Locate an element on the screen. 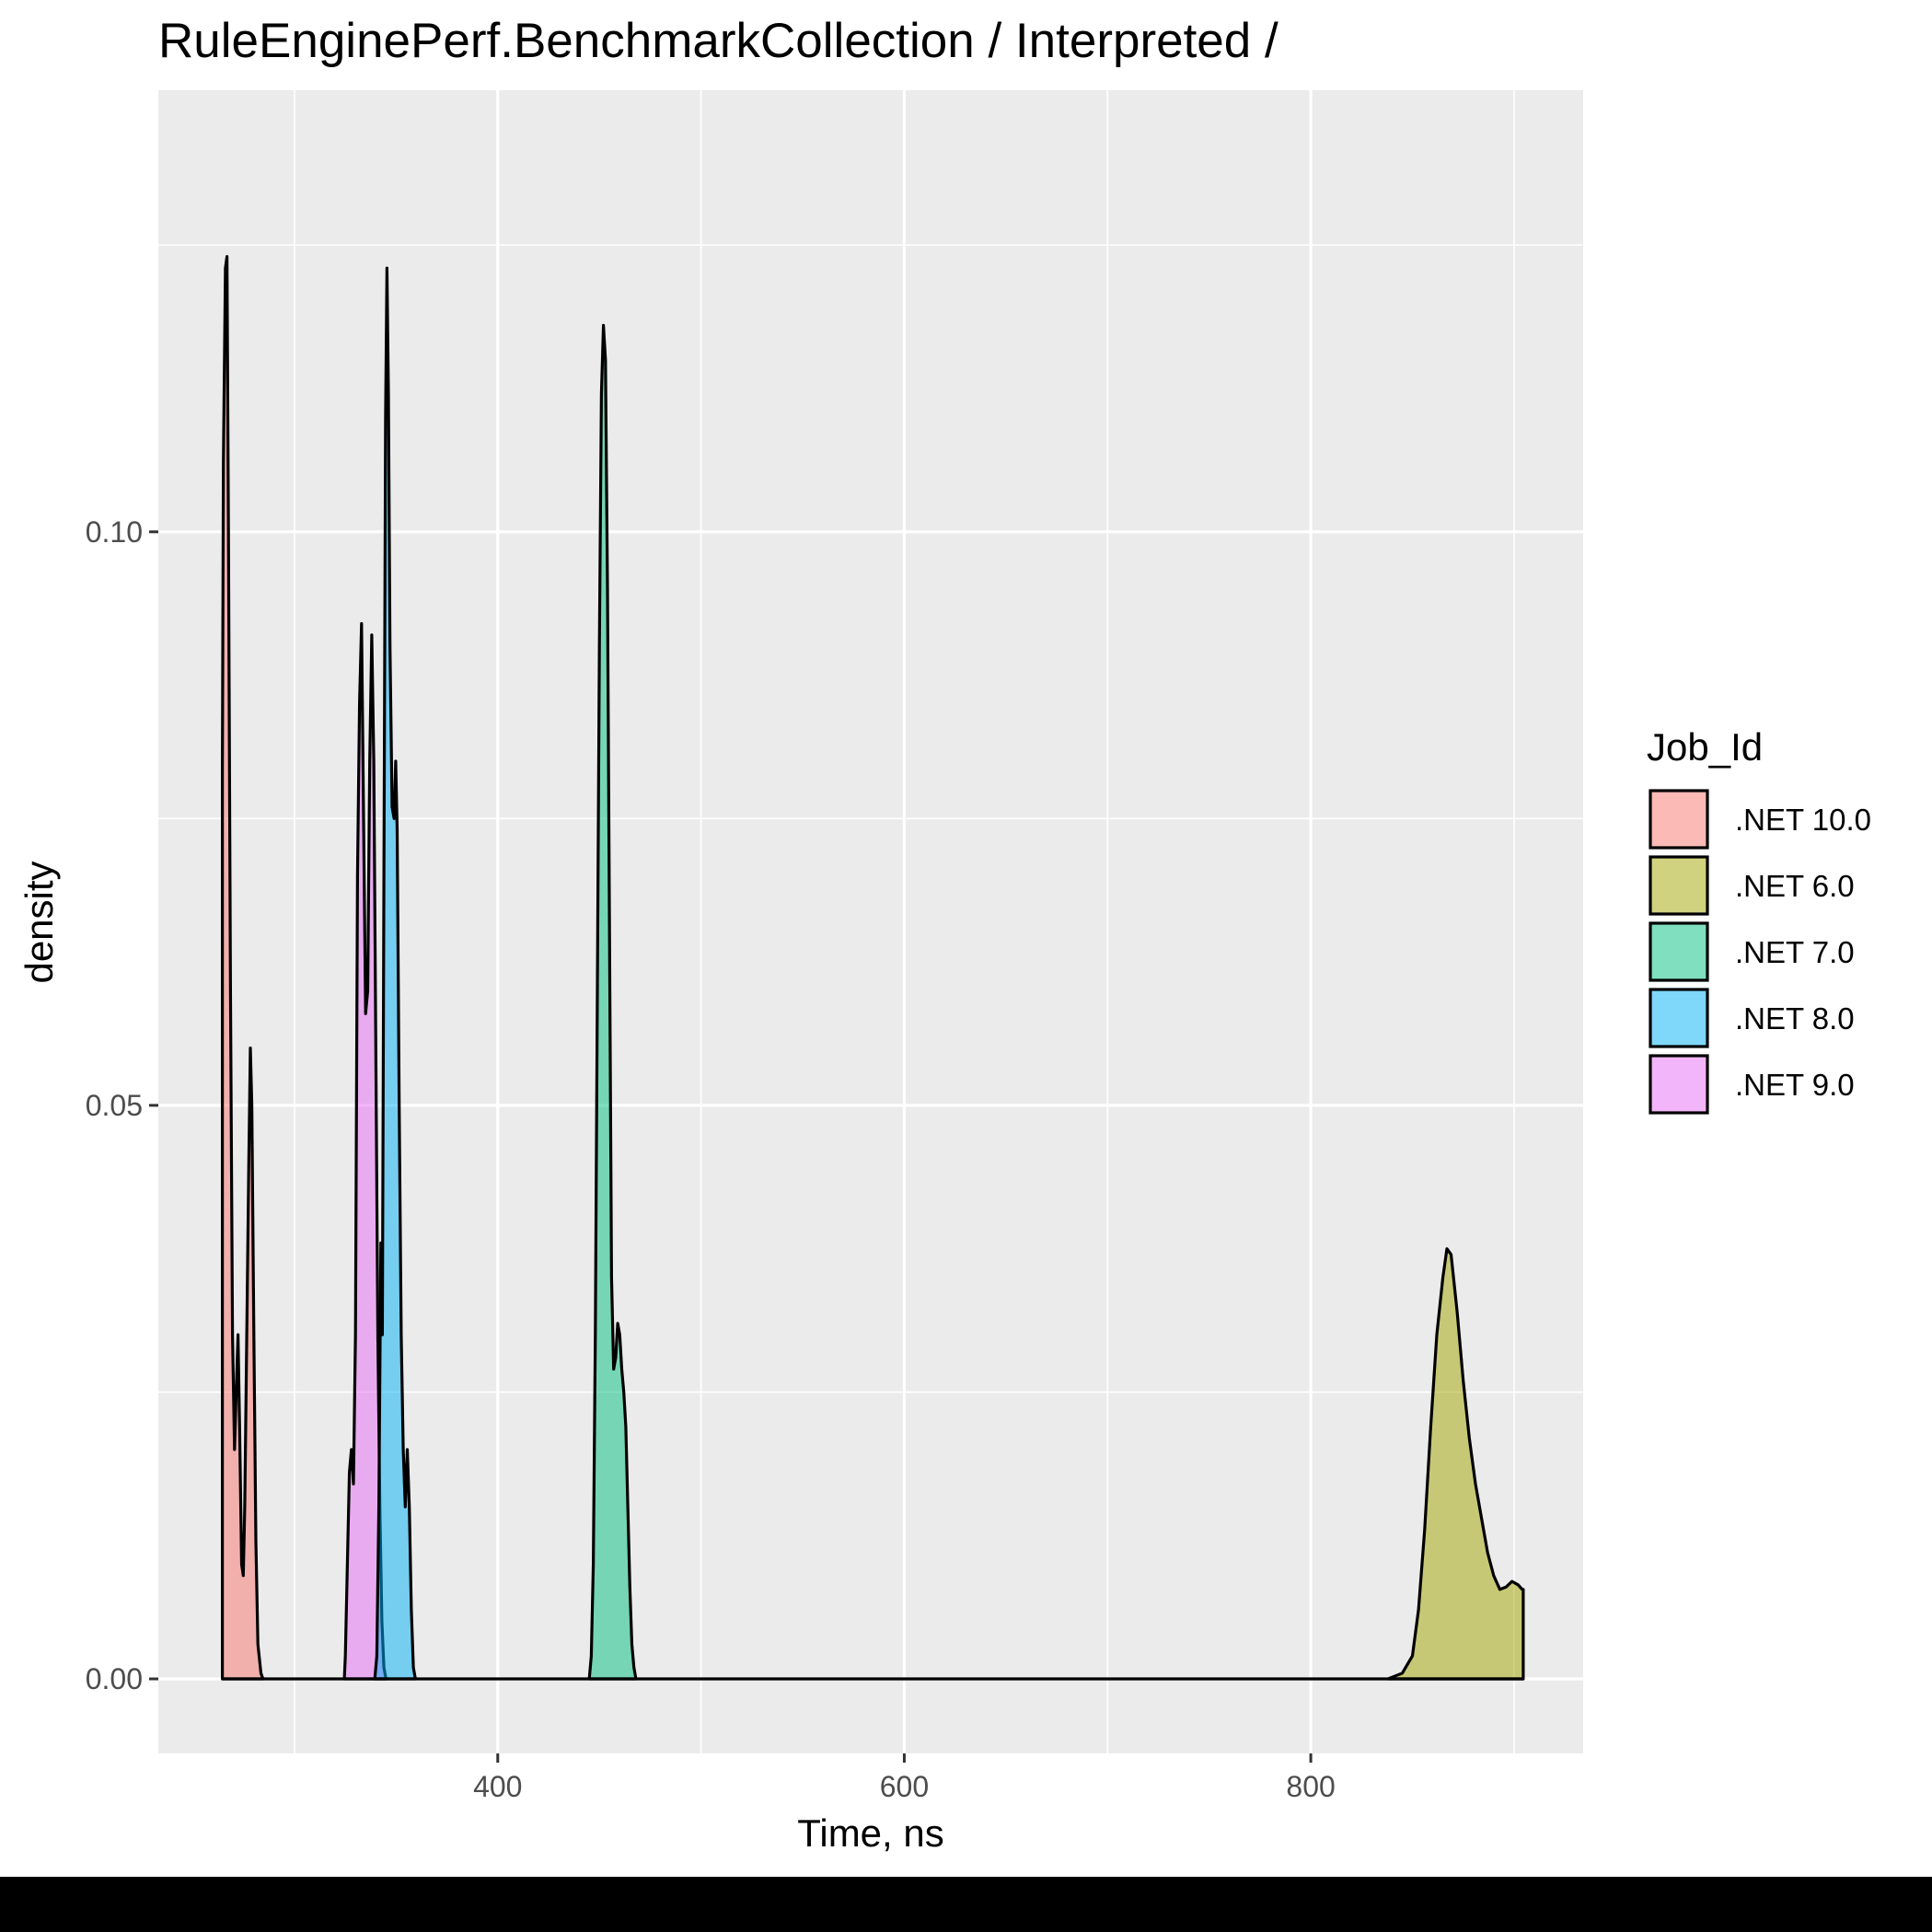 The height and width of the screenshot is (1932, 1932). legend-item: .NET 8.0 is located at coordinates (1752, 1018).